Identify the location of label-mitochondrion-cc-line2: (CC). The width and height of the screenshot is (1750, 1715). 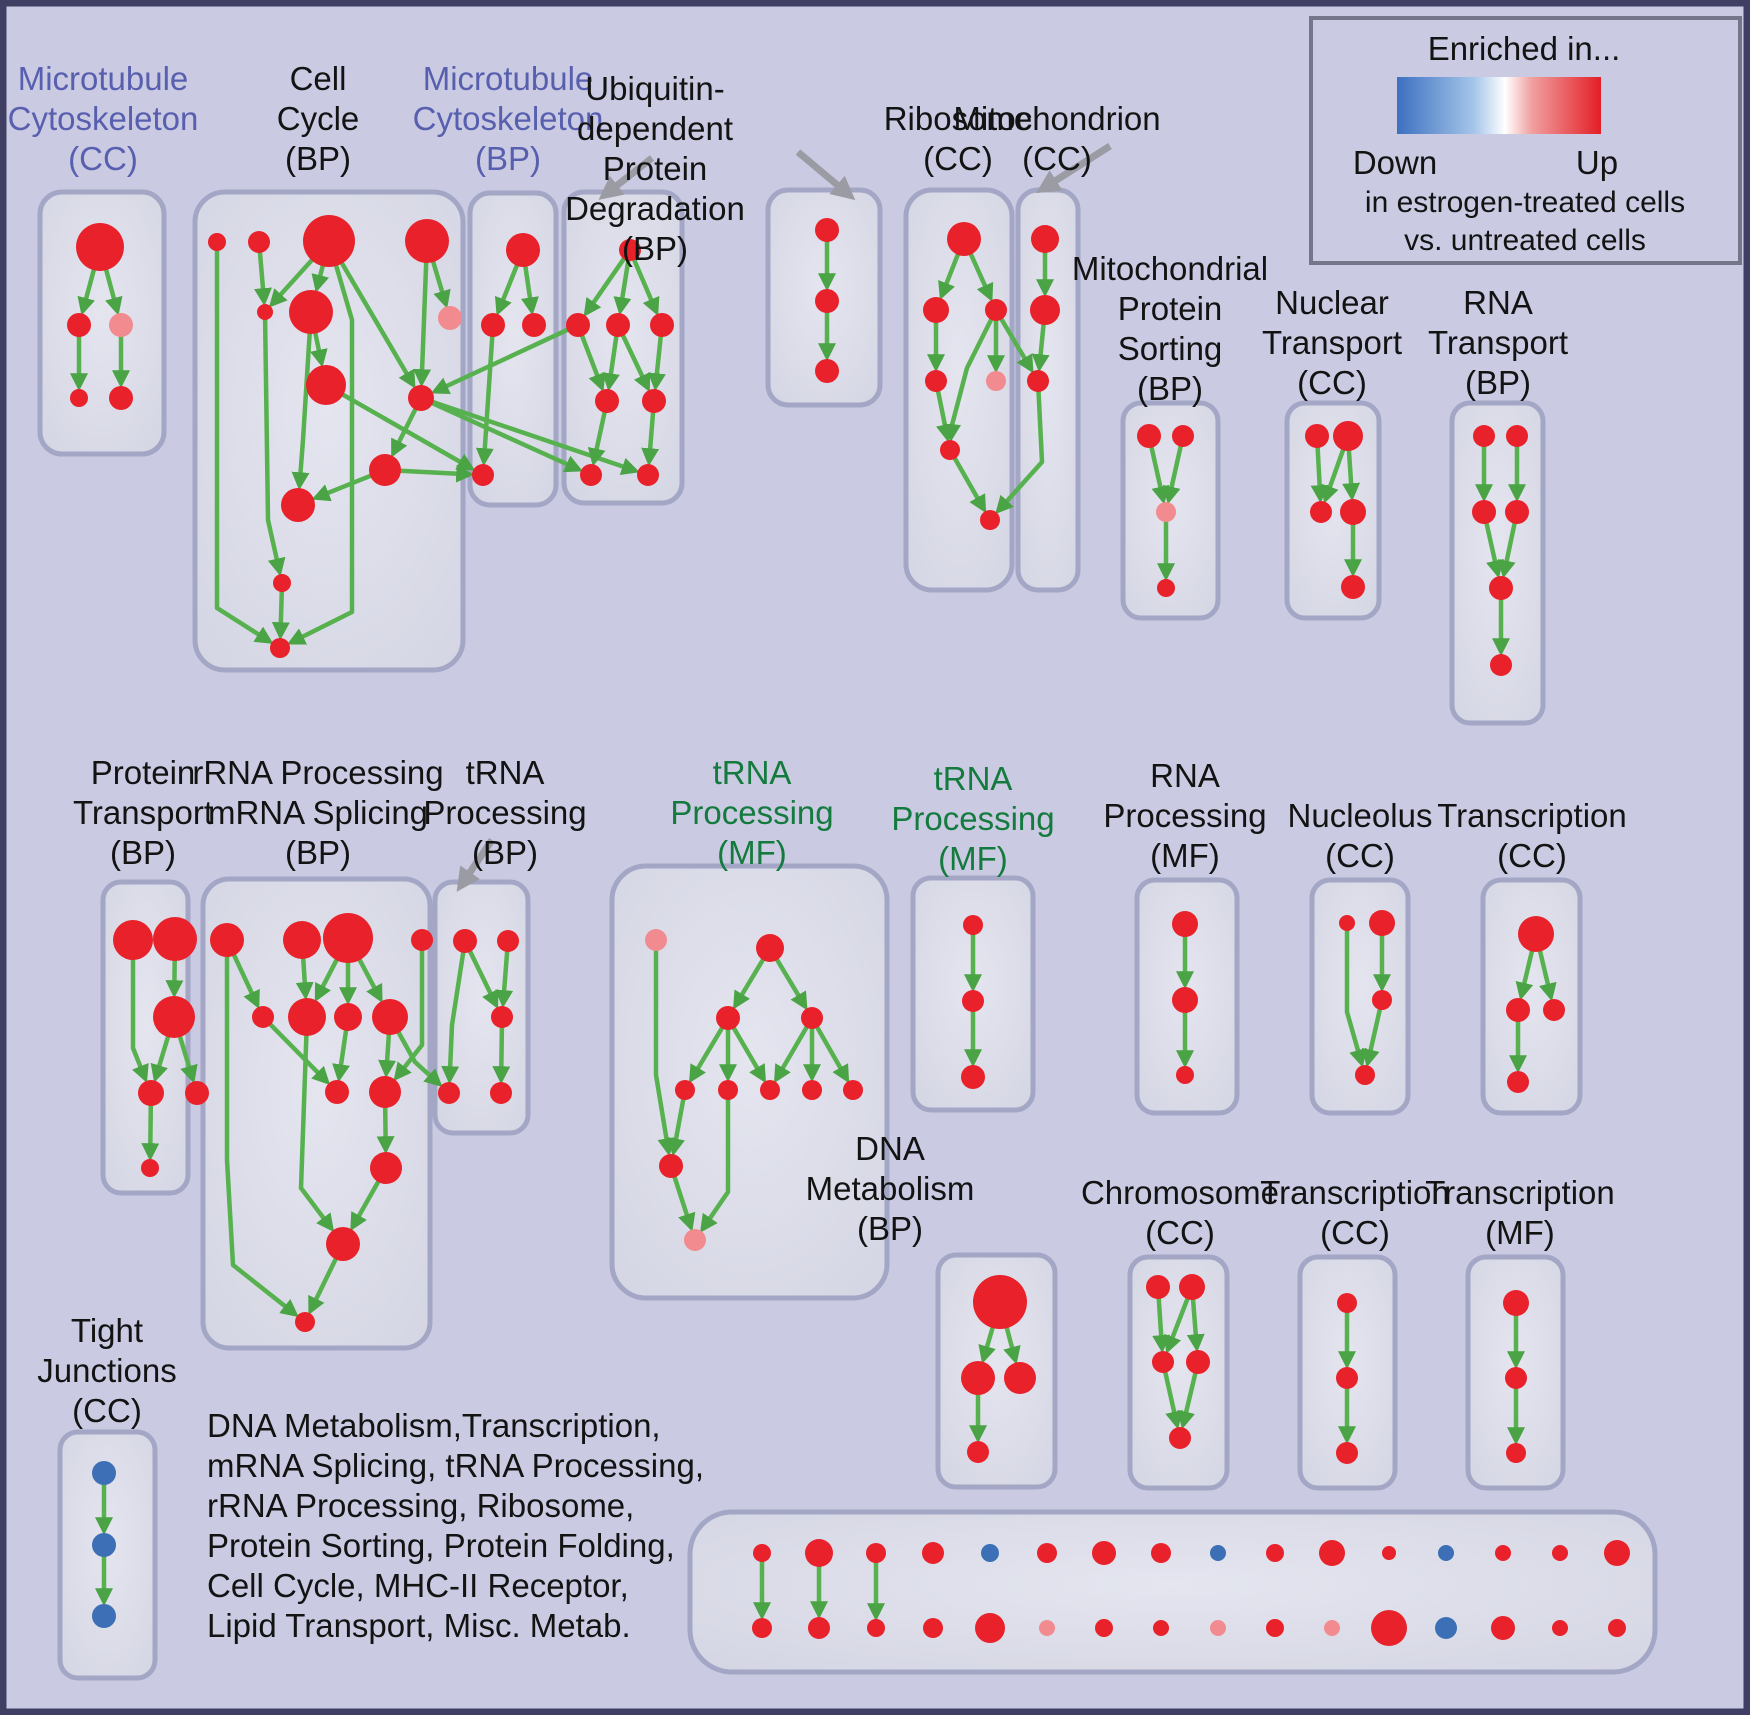
(1057, 158).